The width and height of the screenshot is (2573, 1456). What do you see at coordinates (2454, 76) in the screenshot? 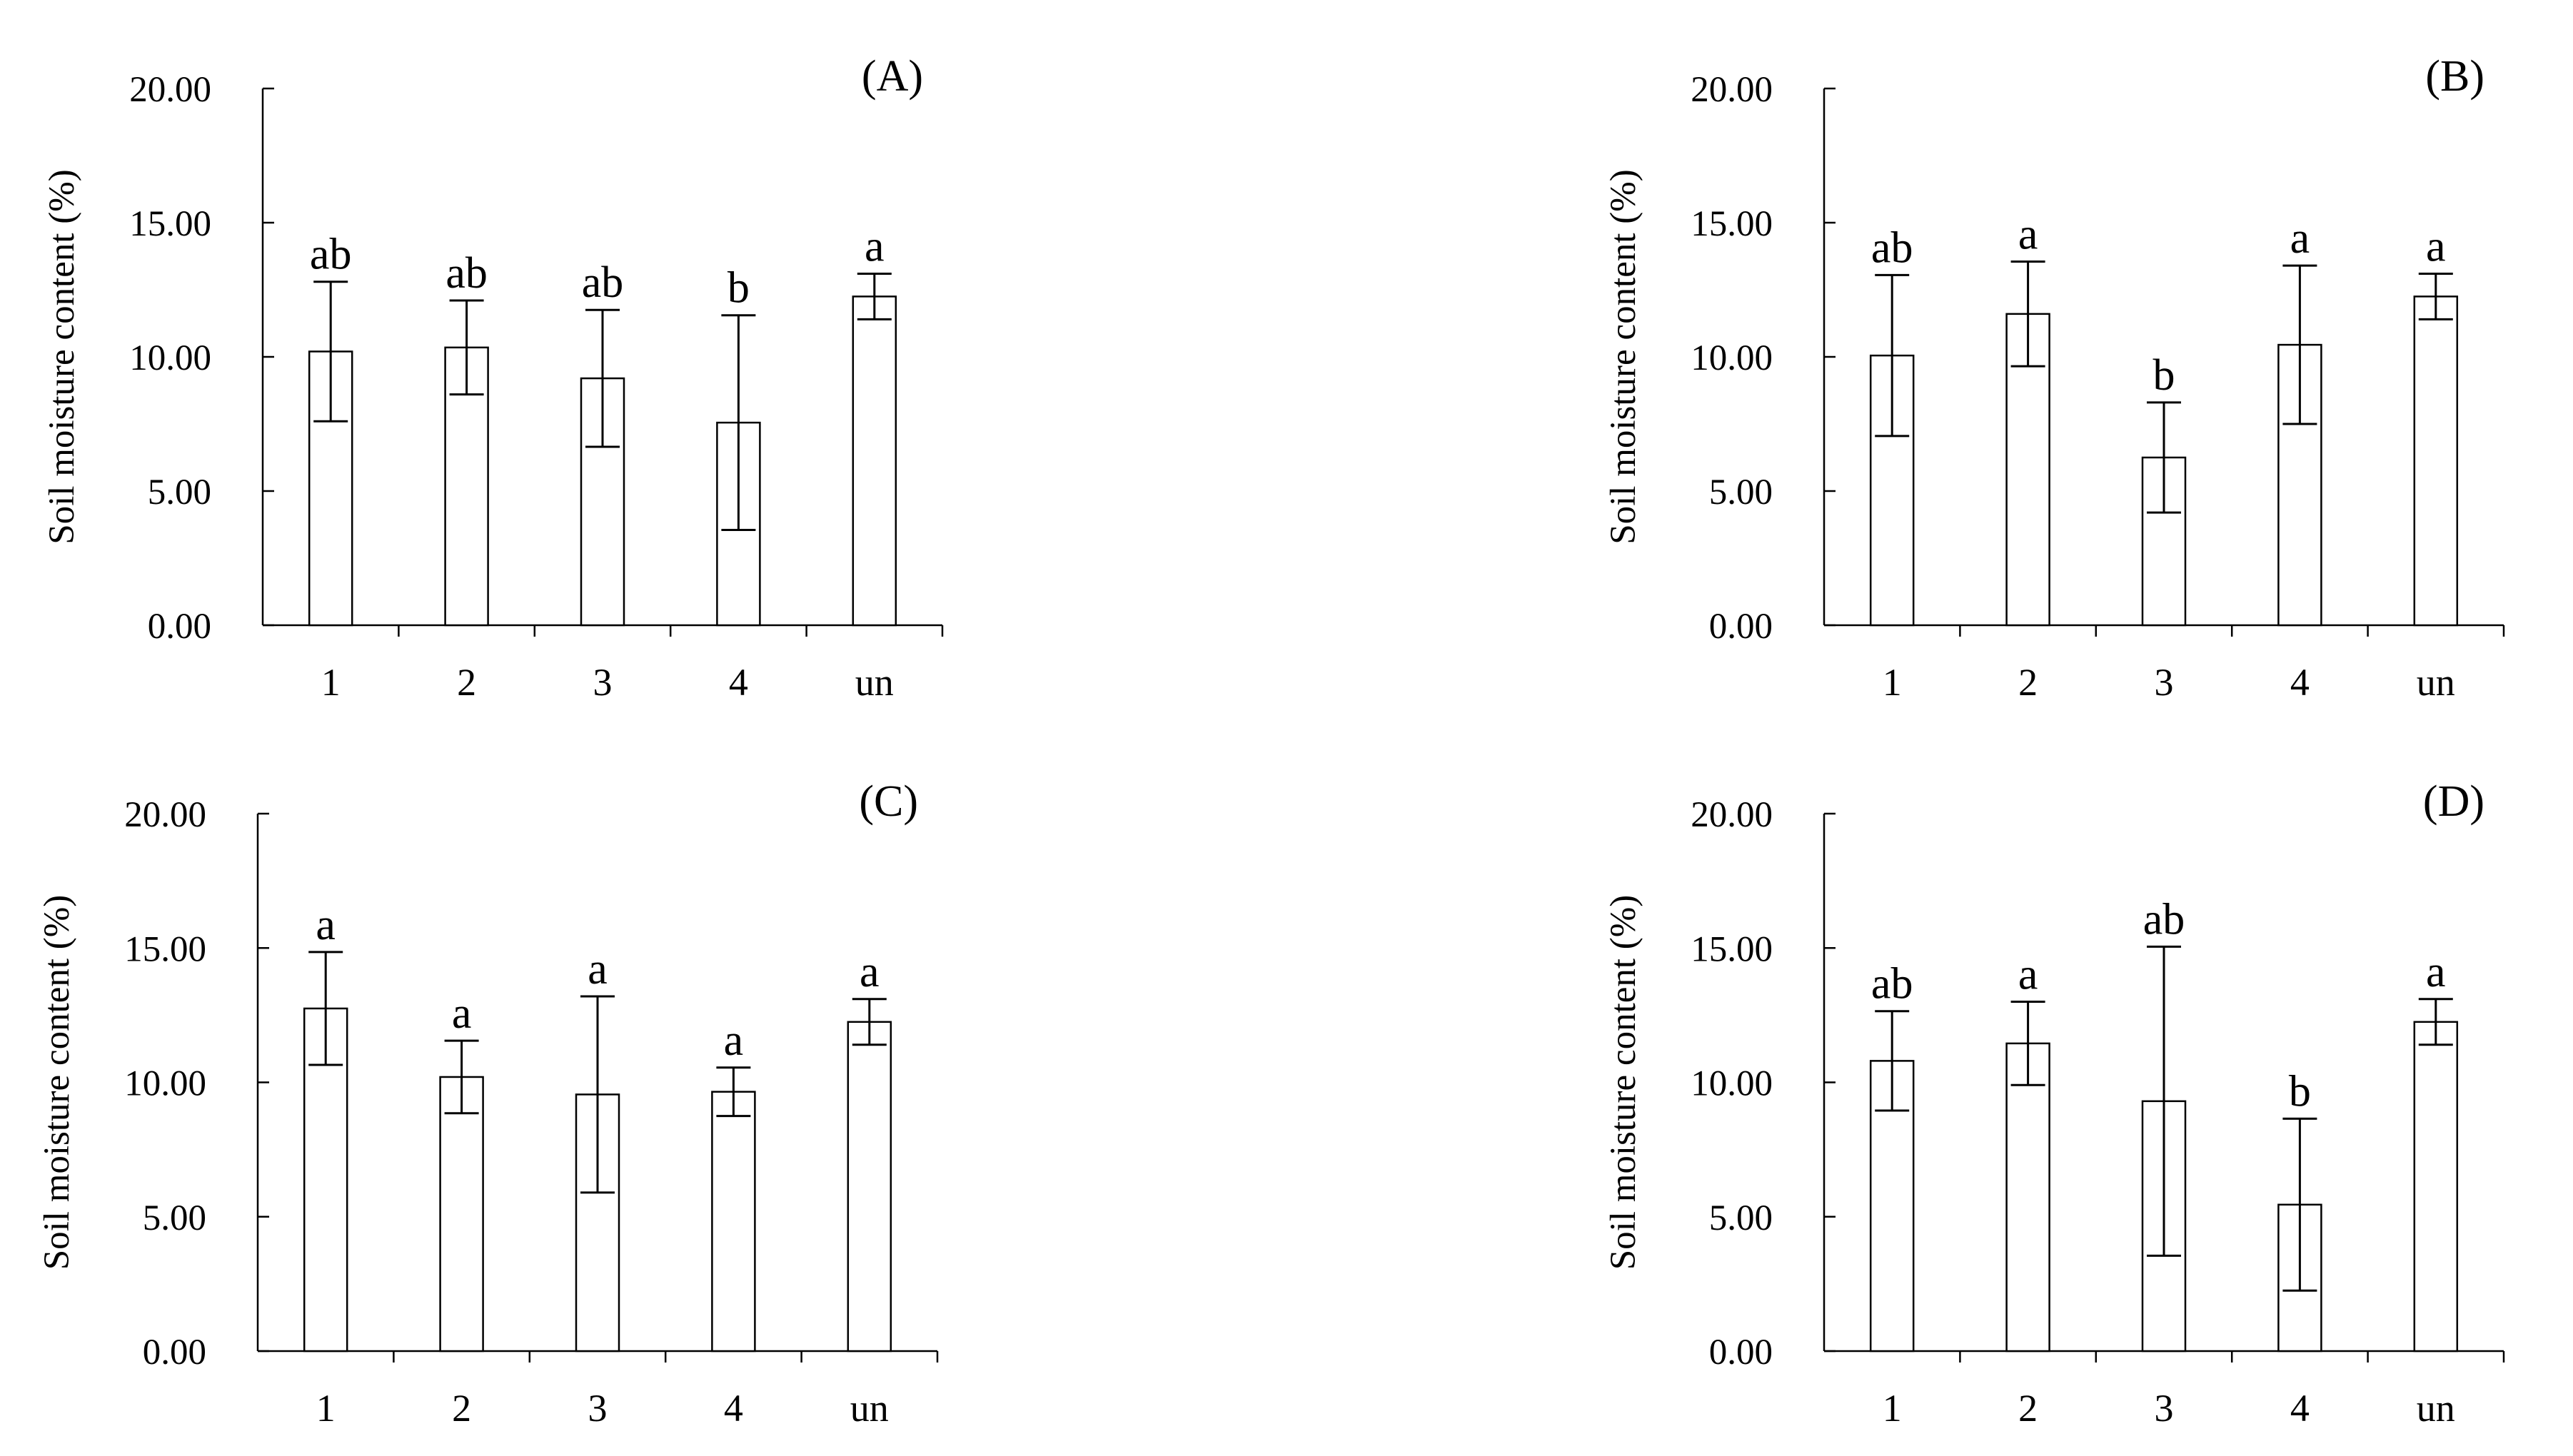
I see `panel-title: (B)` at bounding box center [2454, 76].